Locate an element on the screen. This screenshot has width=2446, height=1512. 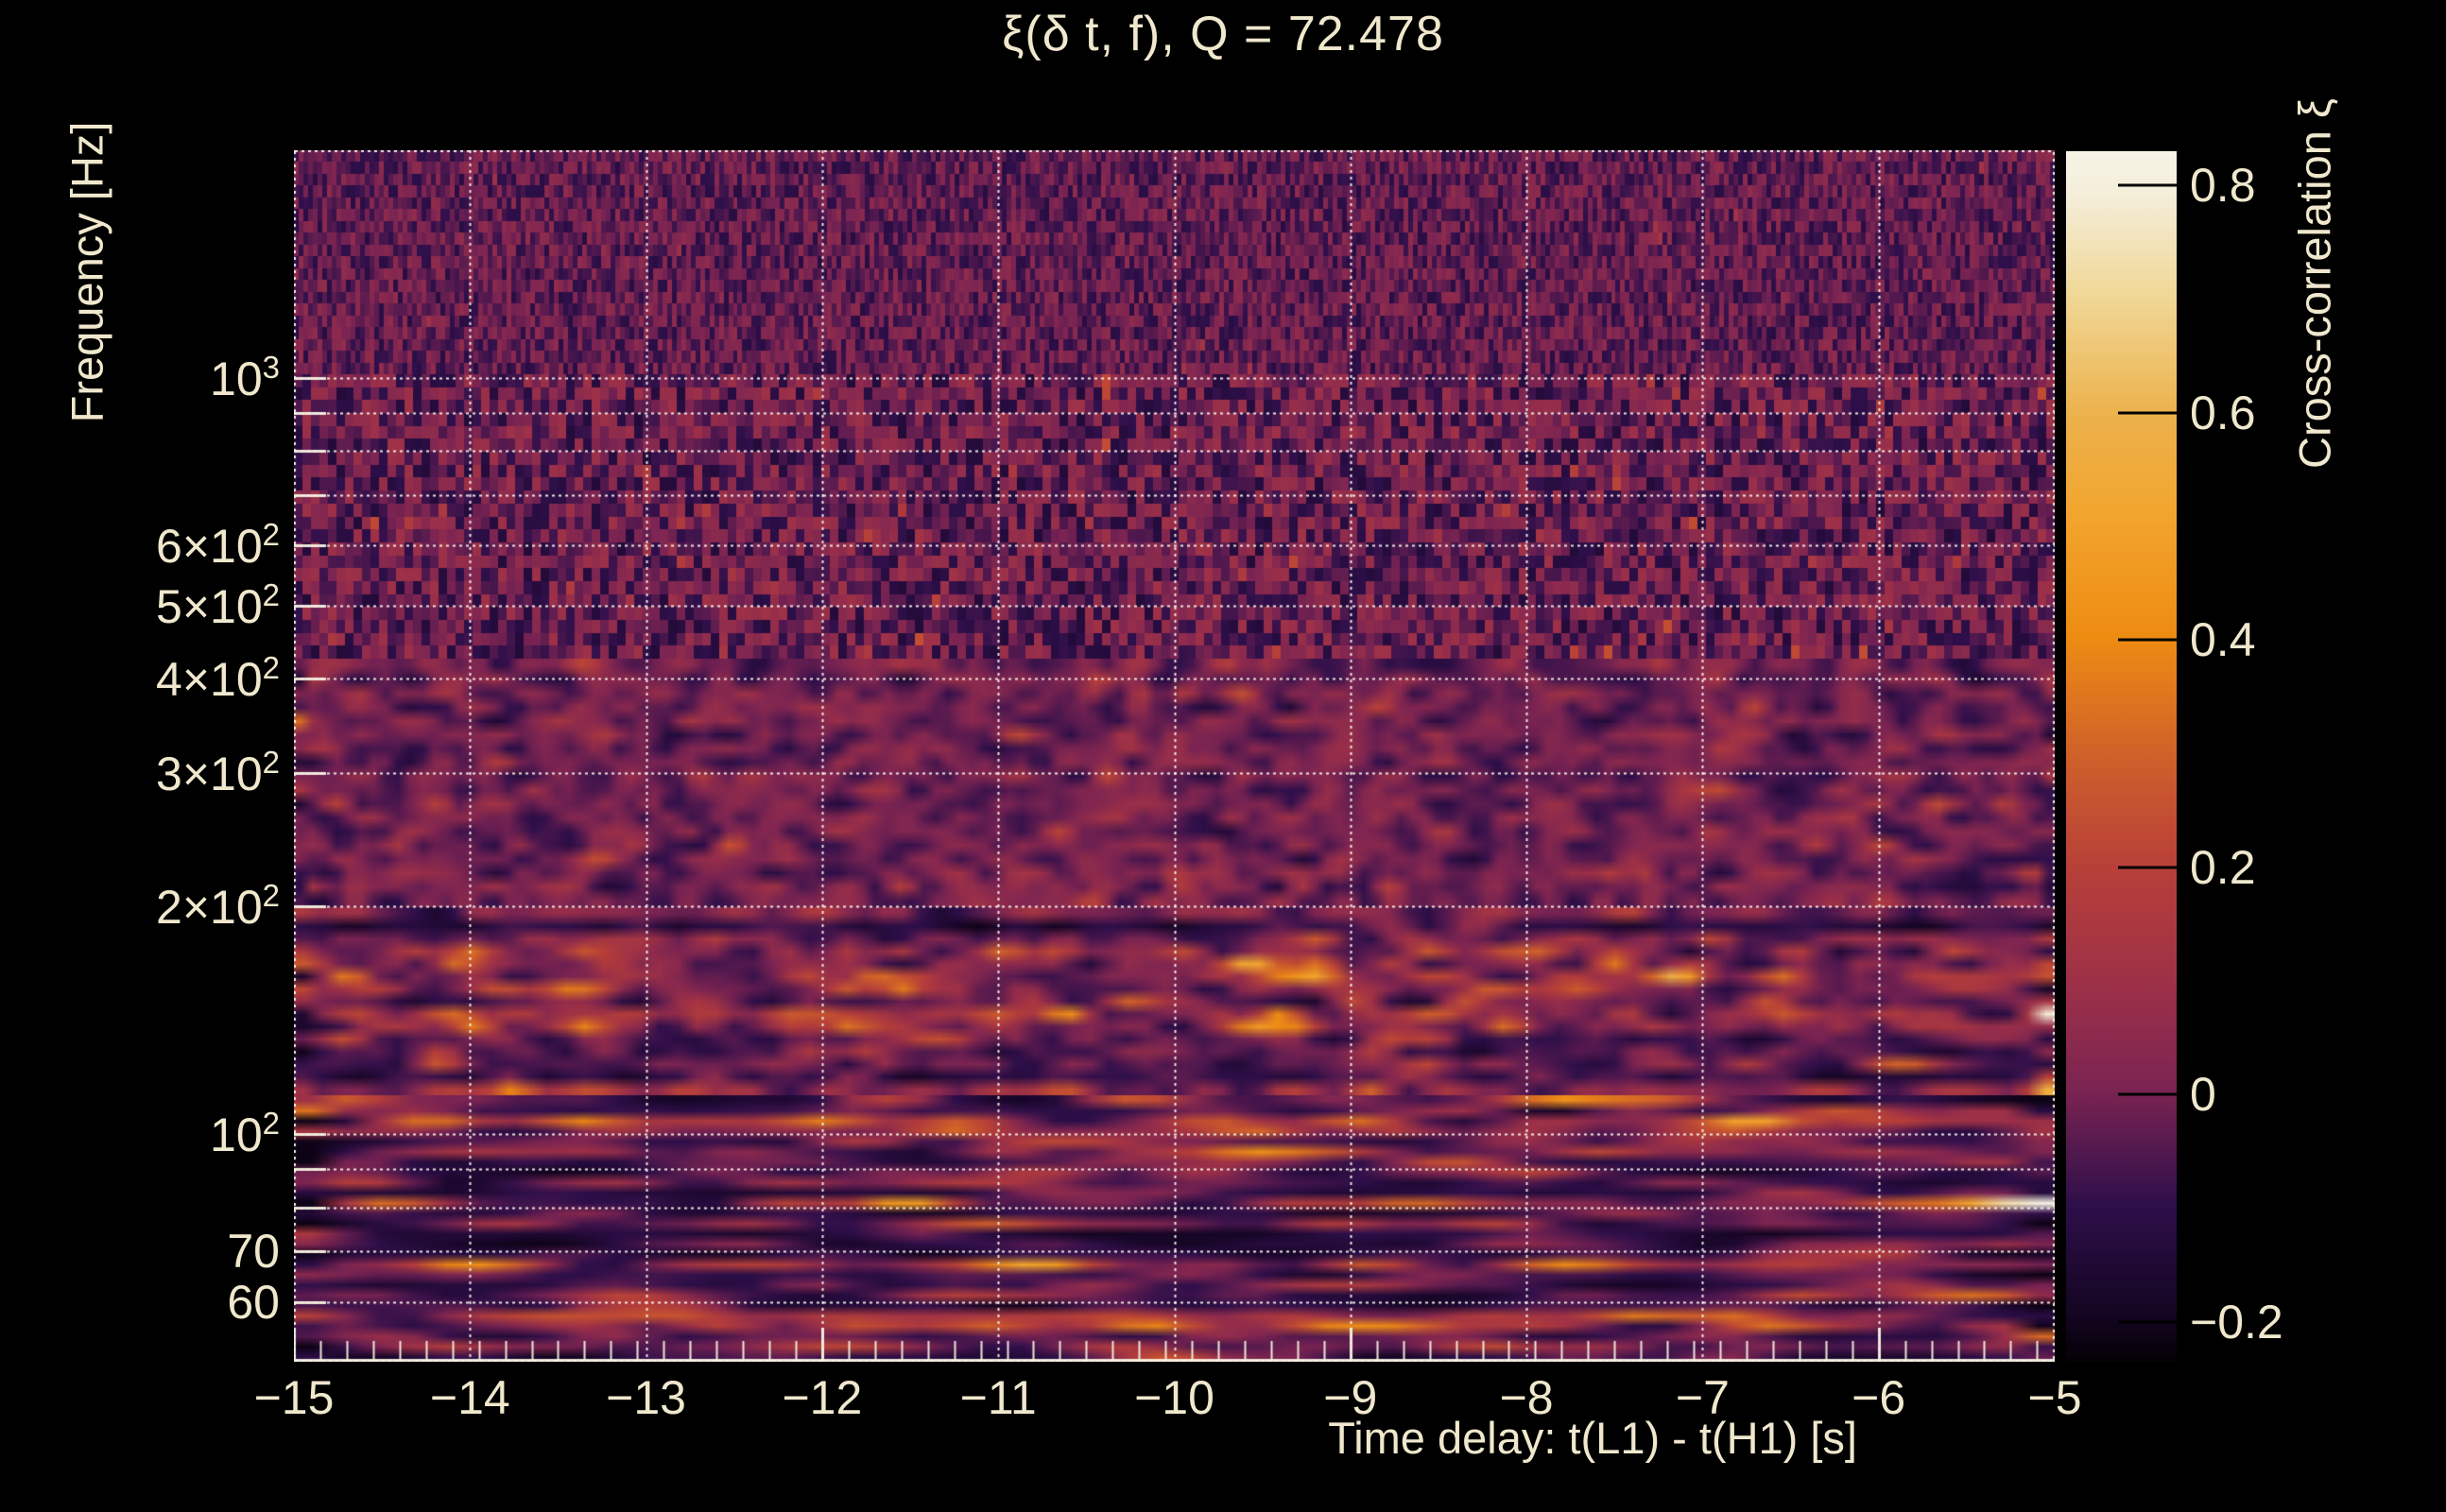
y-tick-label: 10³ is located at coordinates (245, 377).